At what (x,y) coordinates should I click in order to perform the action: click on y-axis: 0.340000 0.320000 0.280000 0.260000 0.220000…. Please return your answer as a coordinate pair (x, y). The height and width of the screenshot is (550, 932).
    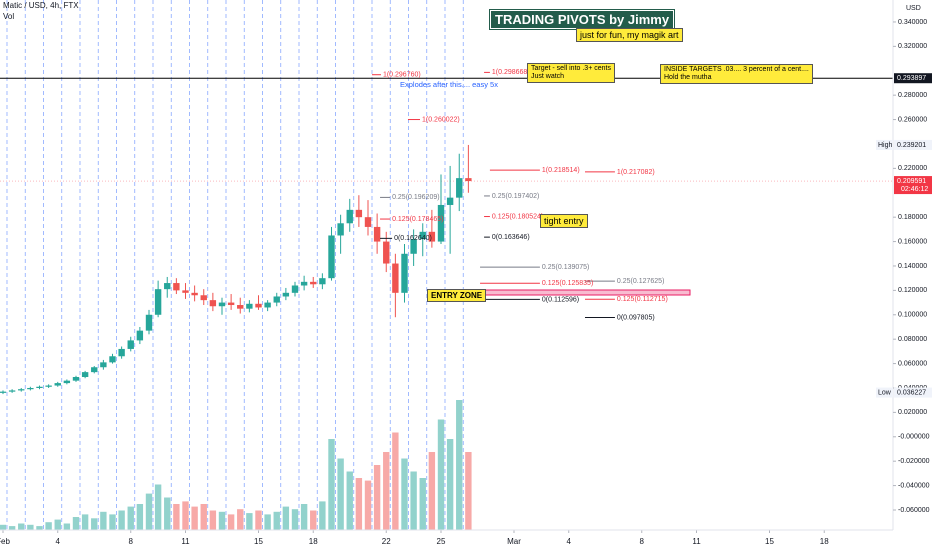
    Looking at the image, I should click on (904, 266).